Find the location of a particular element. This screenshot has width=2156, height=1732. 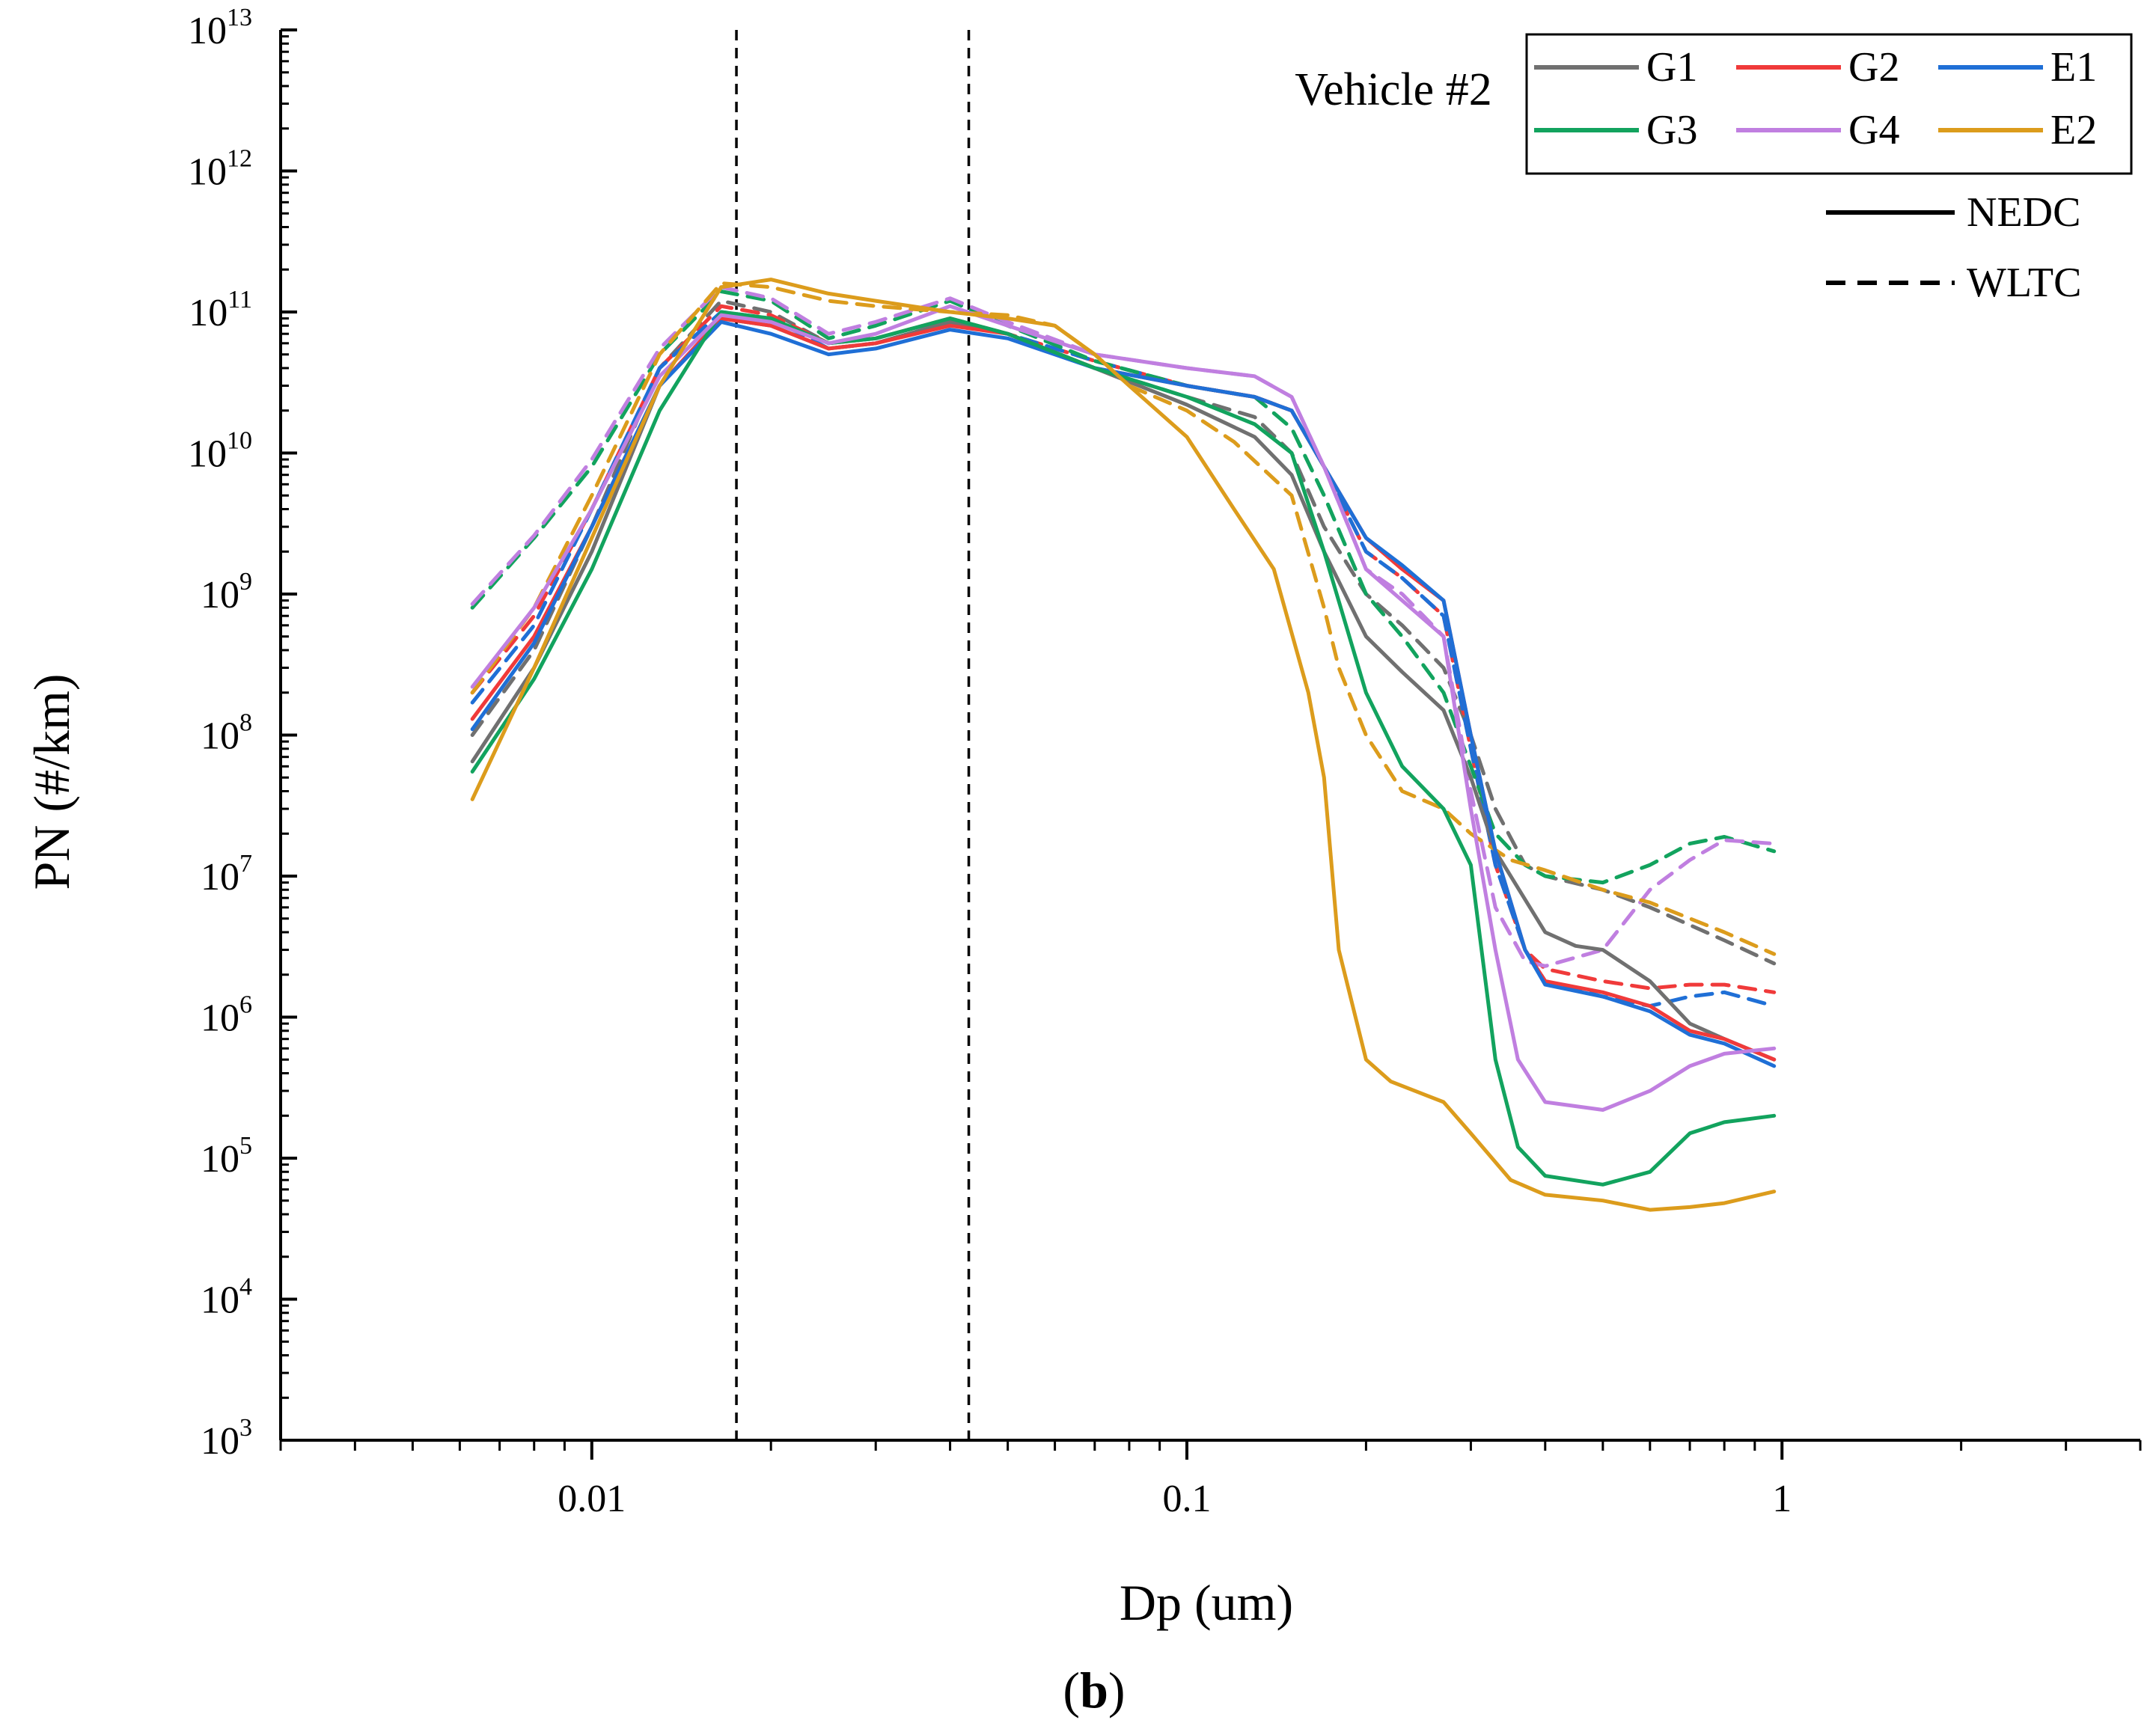

y-tick-label: 10⁷ is located at coordinates (226, 874).